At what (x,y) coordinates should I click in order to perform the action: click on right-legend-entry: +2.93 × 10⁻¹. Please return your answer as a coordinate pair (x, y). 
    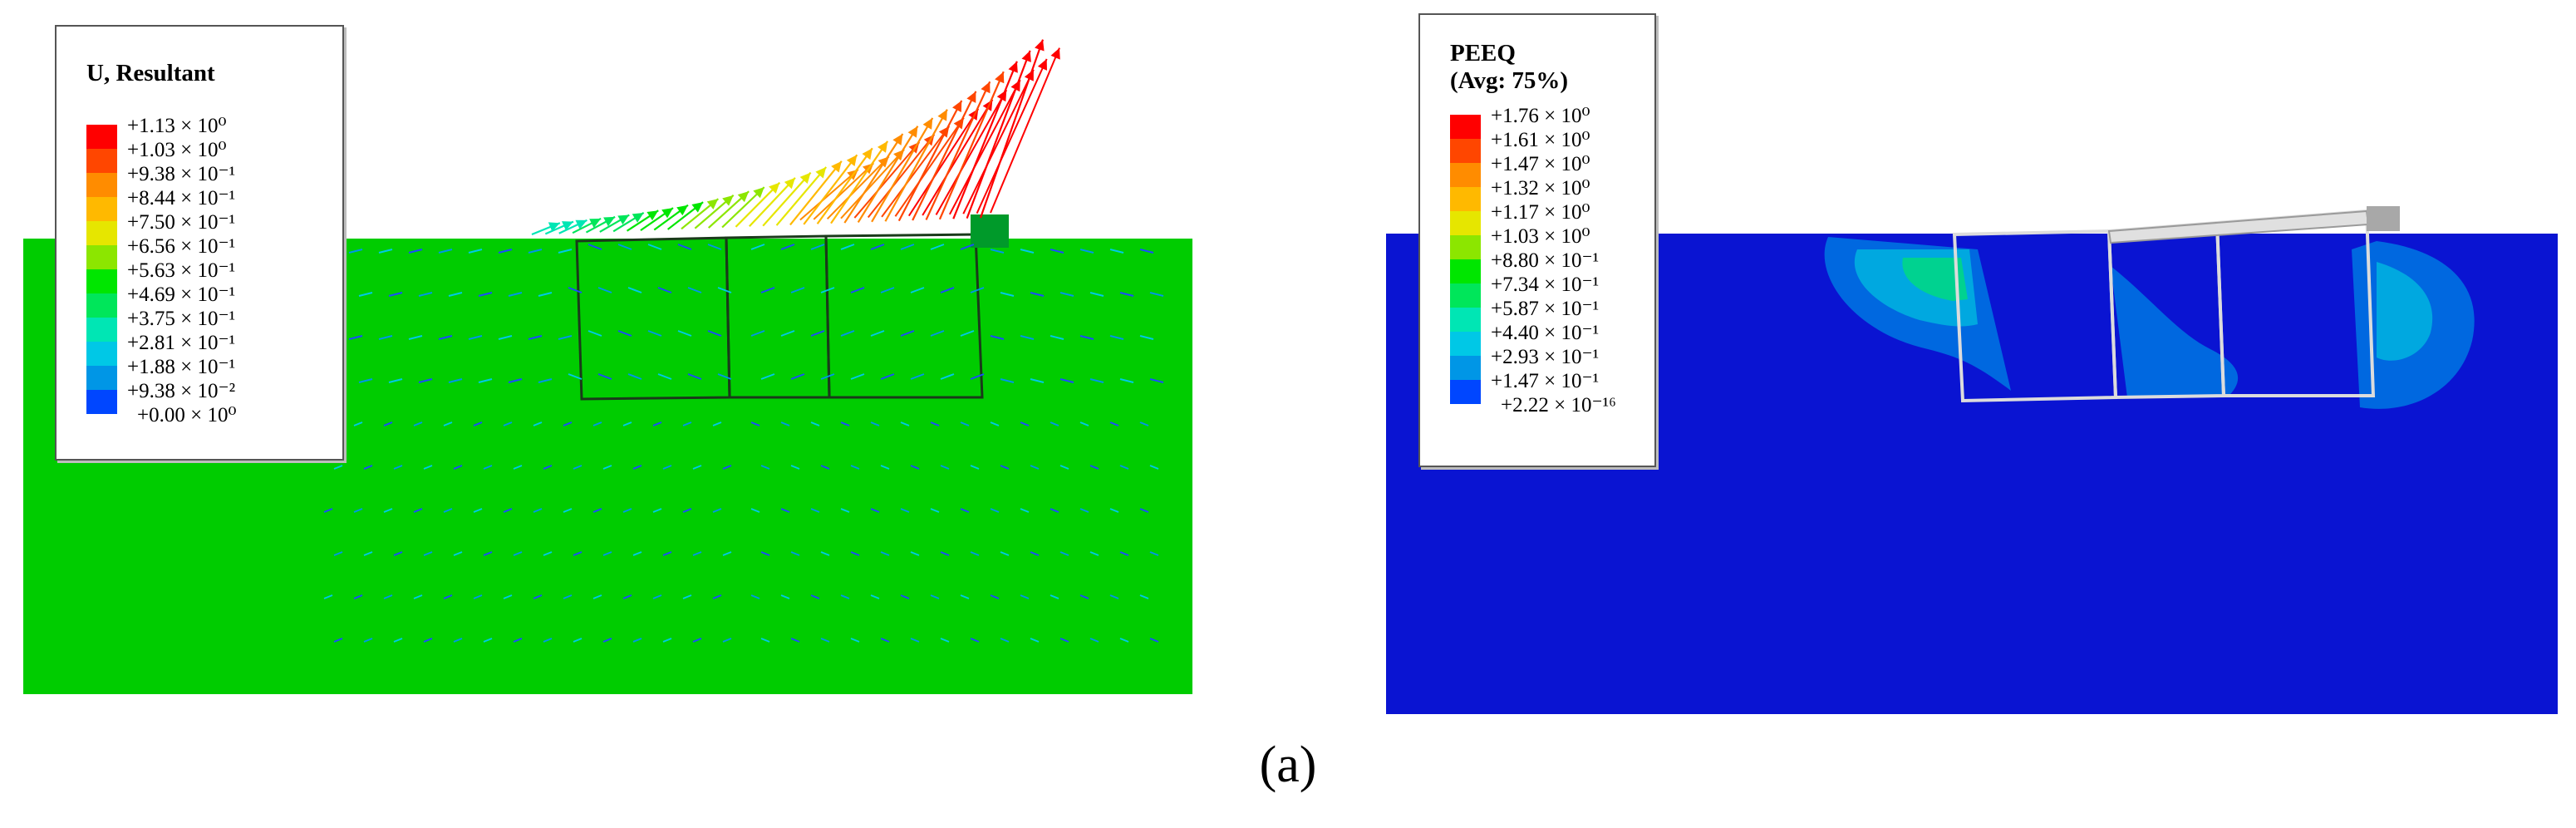
    Looking at the image, I should click on (1524, 363).